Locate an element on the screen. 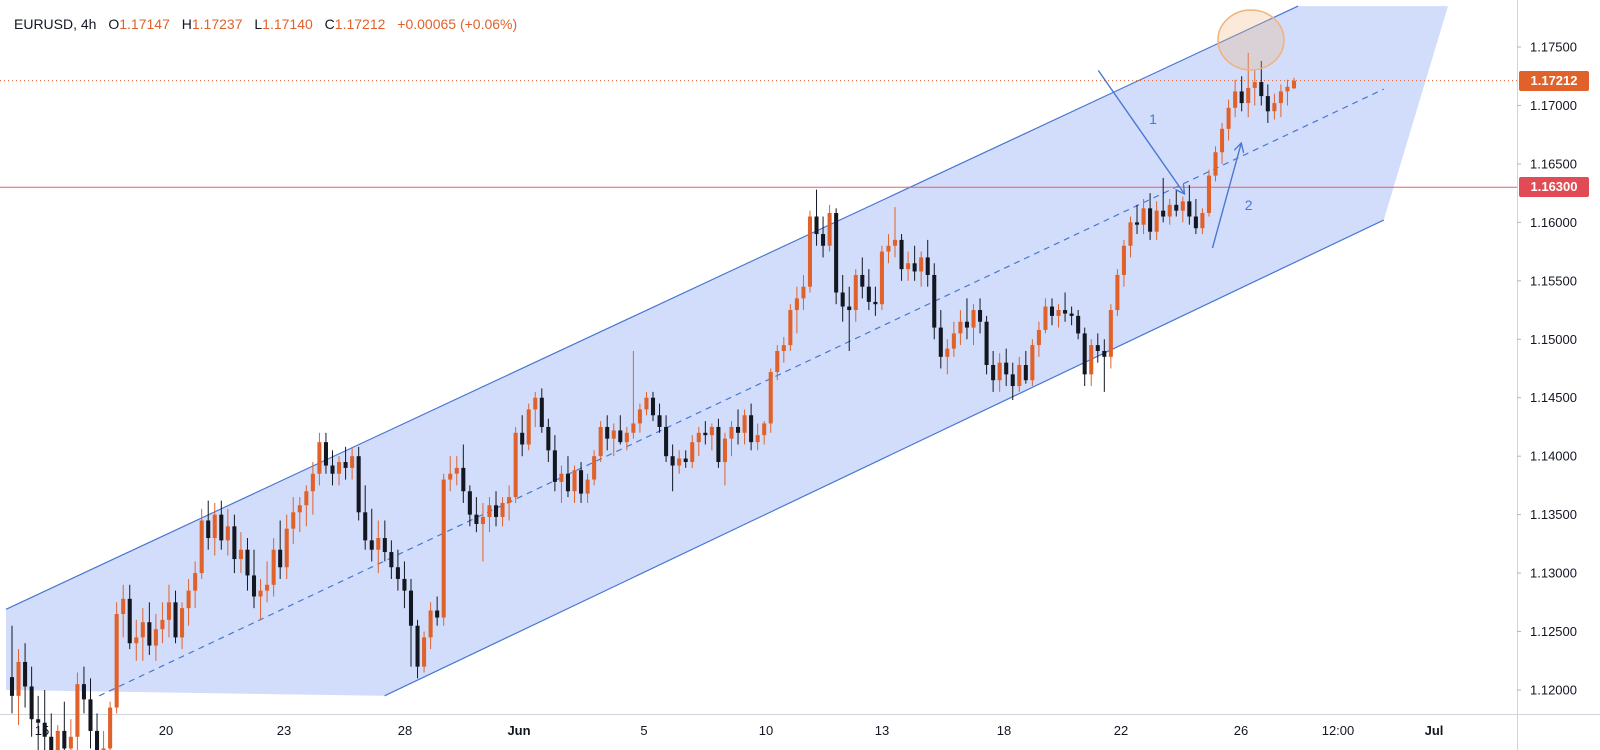 The height and width of the screenshot is (750, 1600). annotation-label-2: 2 is located at coordinates (1249, 205).